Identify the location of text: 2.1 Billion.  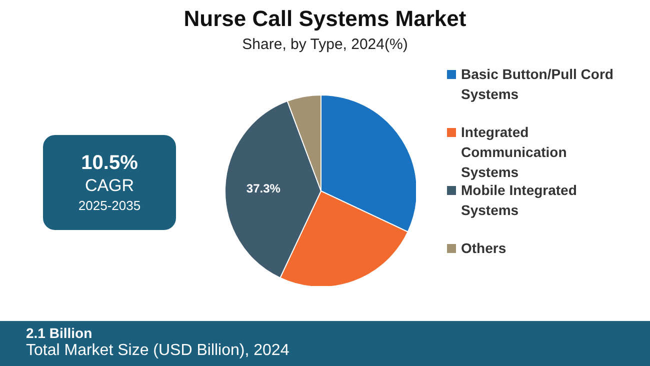
(59, 333).